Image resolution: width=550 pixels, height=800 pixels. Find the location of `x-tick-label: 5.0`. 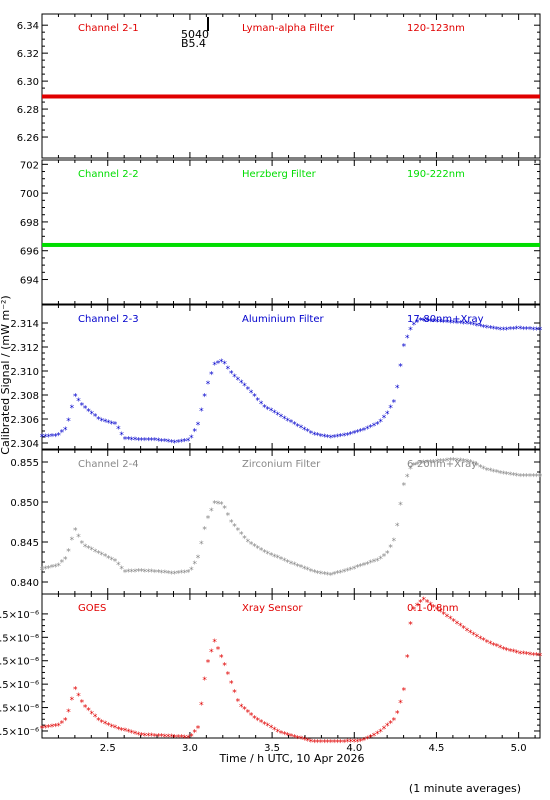

x-tick-label: 5.0 is located at coordinates (519, 748).